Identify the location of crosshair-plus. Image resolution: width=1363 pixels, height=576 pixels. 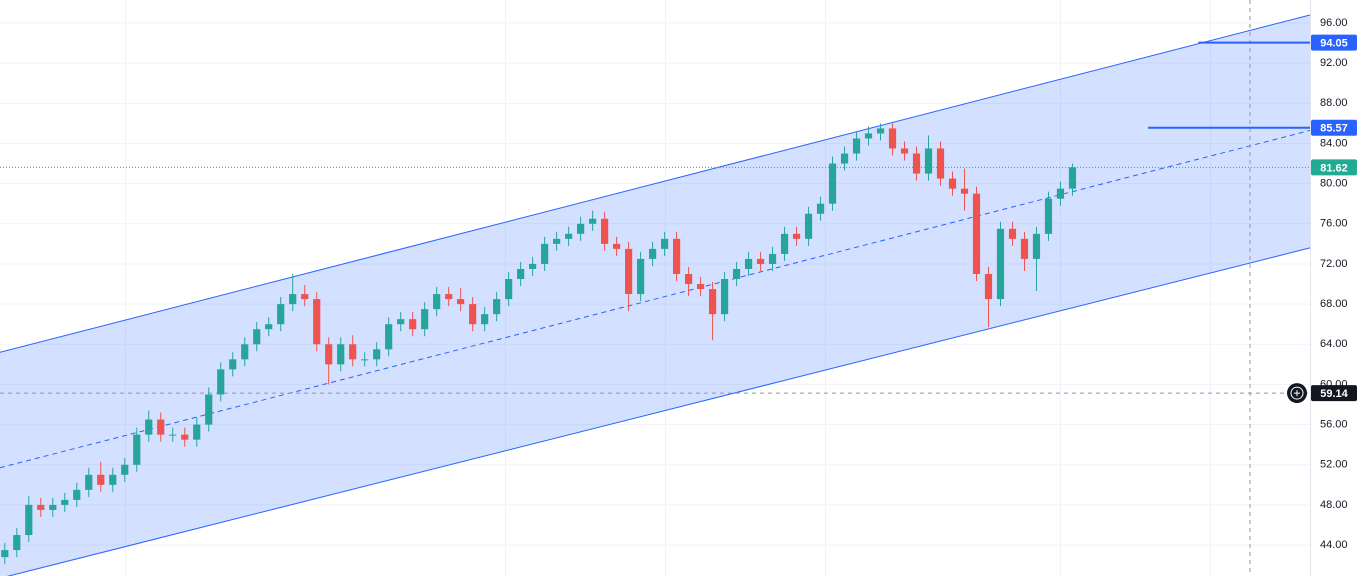
(1297, 393).